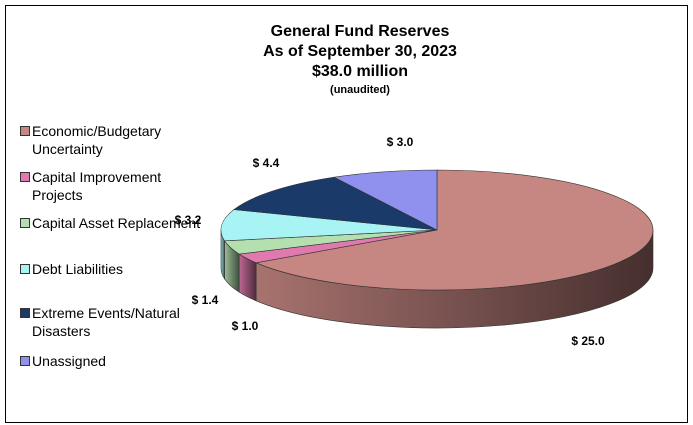  What do you see at coordinates (205, 300) in the screenshot?
I see `data-label: $ 1.4` at bounding box center [205, 300].